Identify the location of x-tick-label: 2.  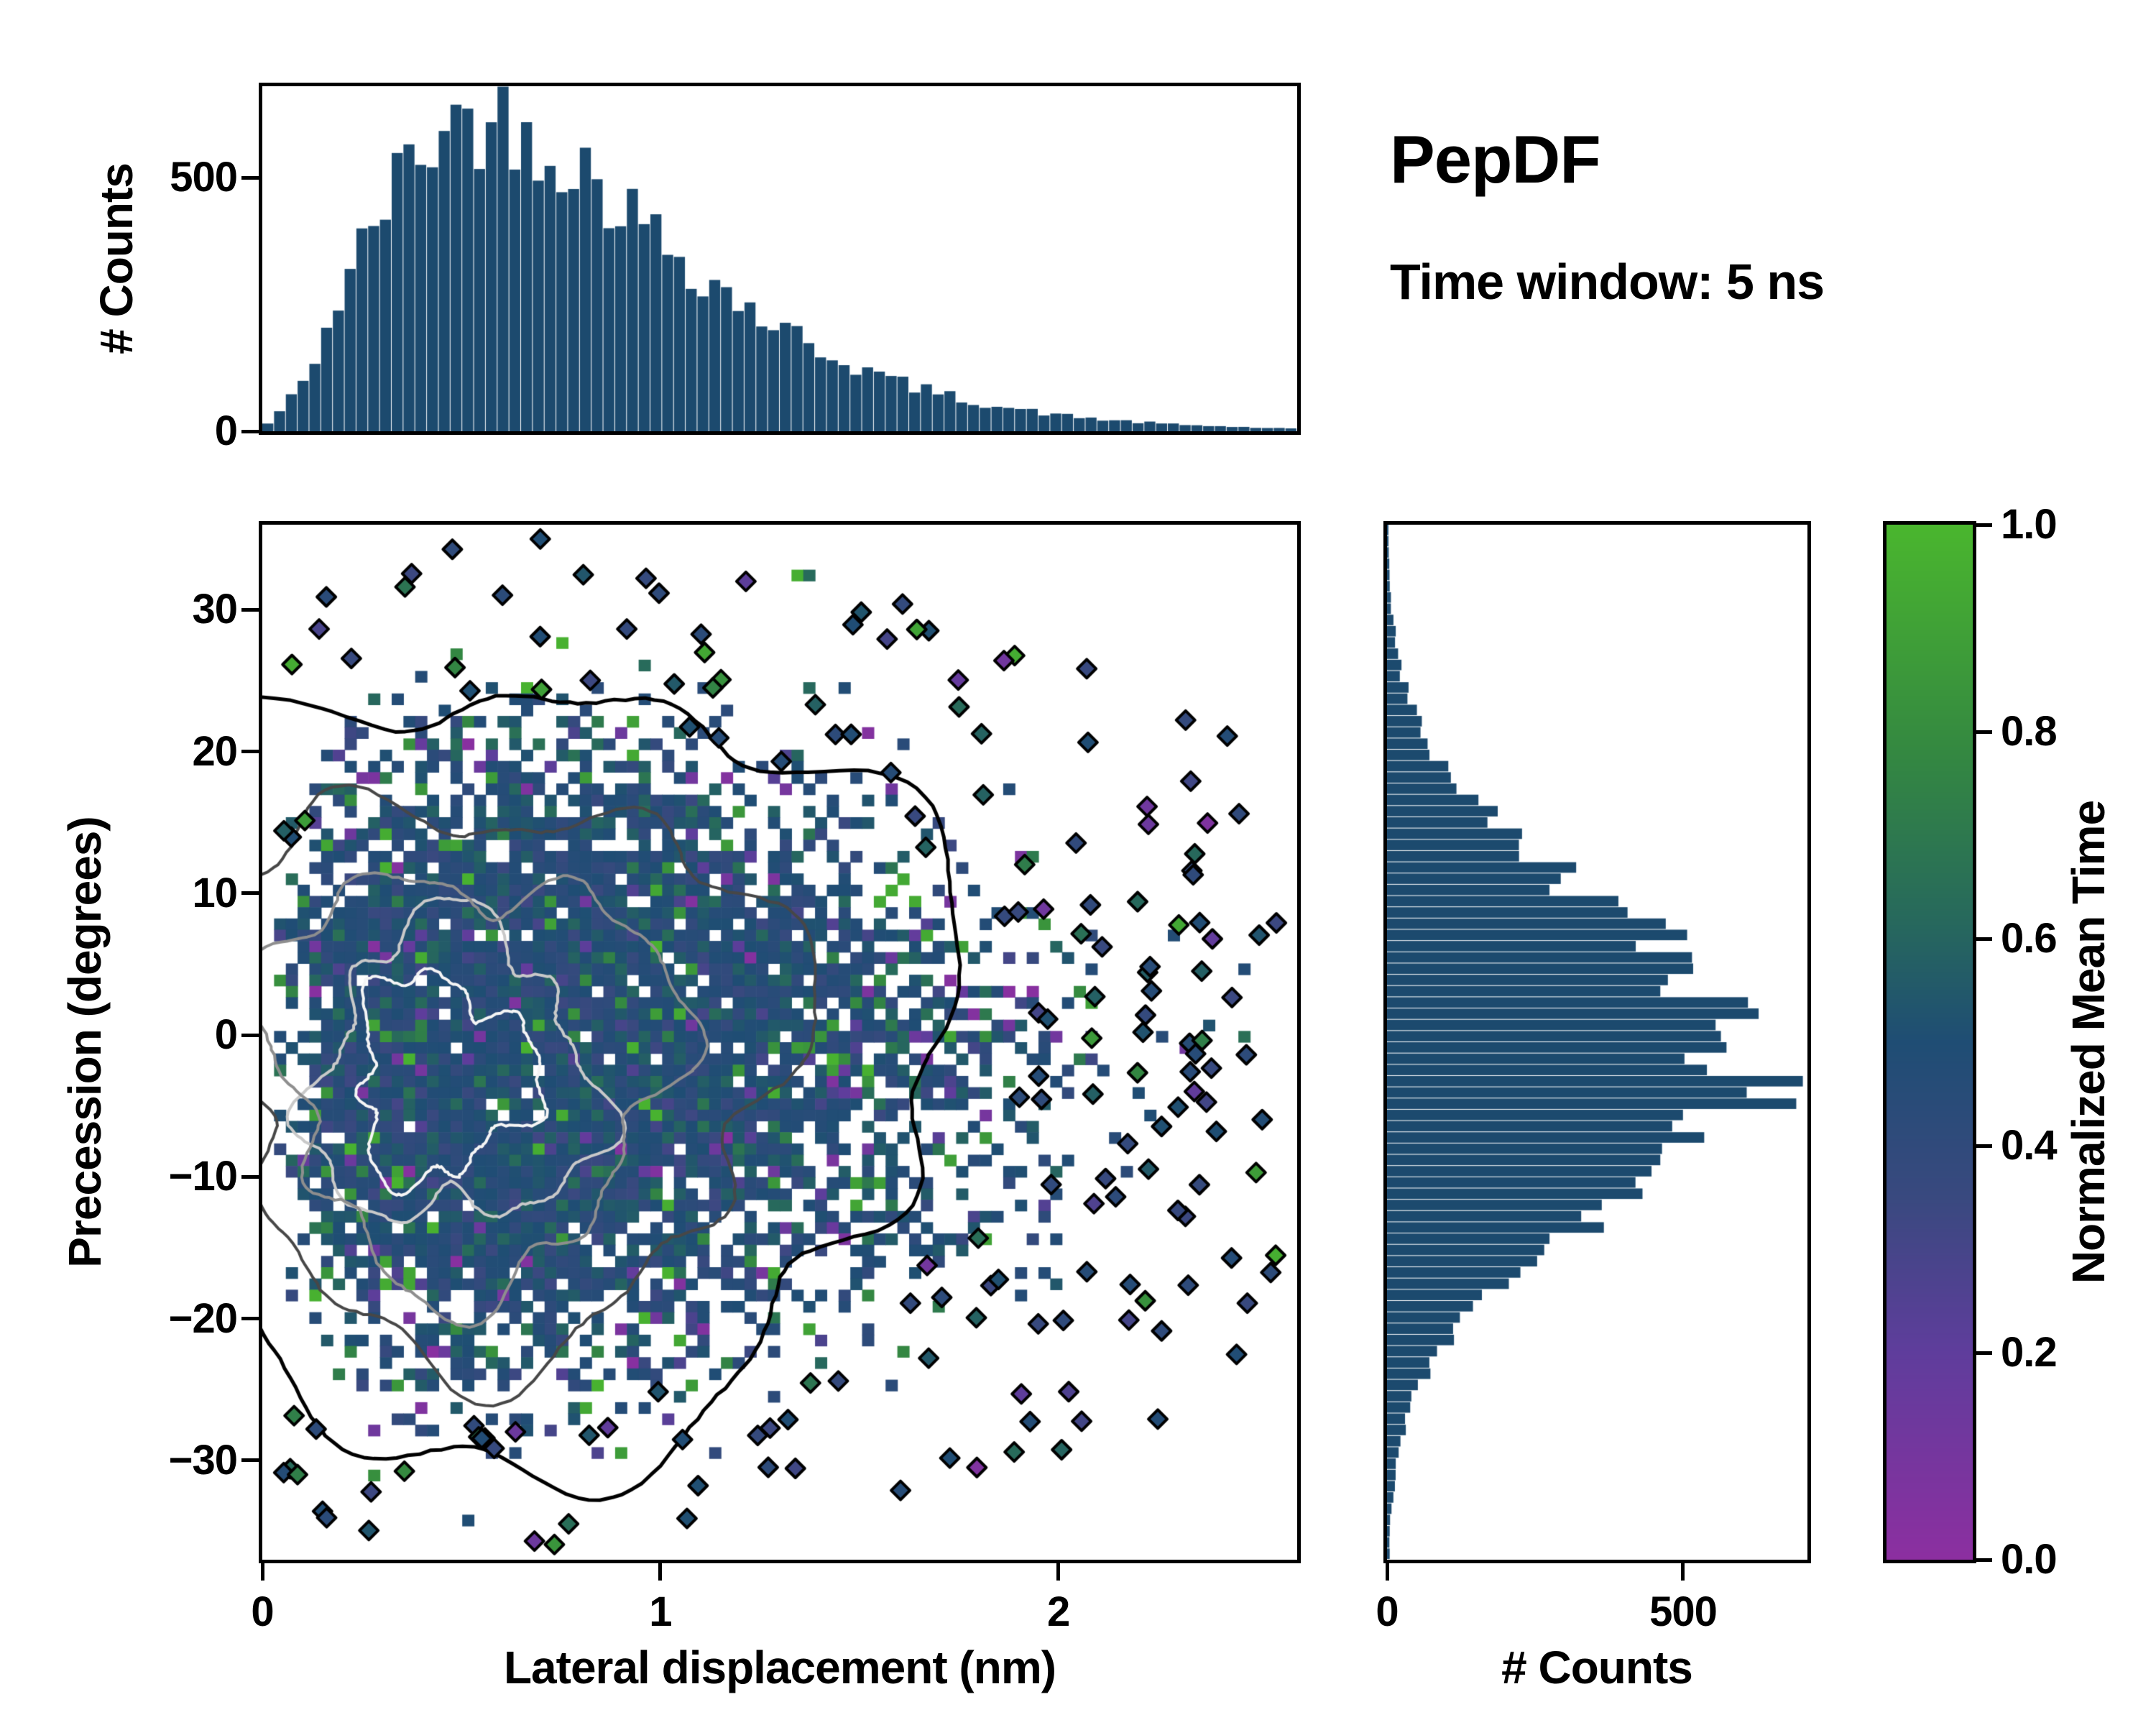
(1058, 1611).